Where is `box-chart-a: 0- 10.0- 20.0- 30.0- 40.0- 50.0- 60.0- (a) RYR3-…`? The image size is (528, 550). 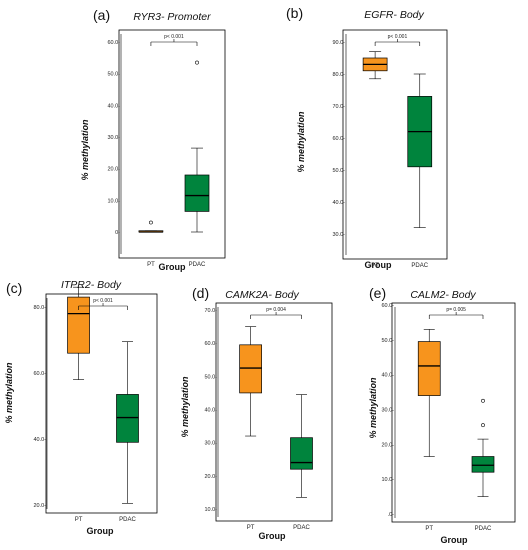
box-chart-a: 0- 10.0- 20.0- 30.0- 40.0- 50.0- 60.0- (a) RYR3-… is located at coordinates (153, 139).